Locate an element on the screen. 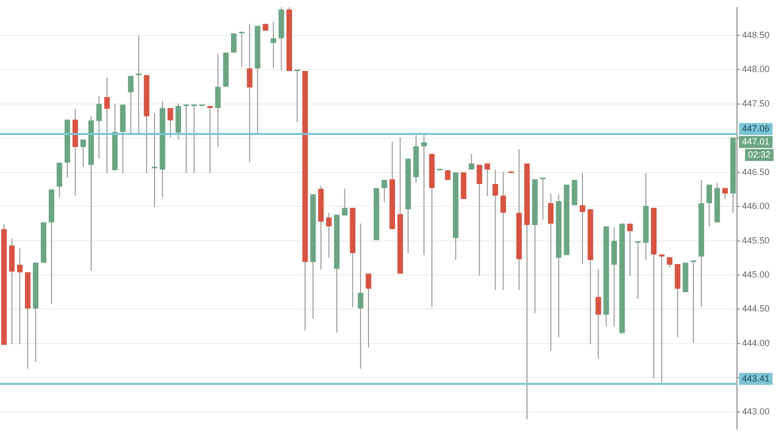 This screenshot has height=437, width=777. y-tick-label: 445.00 is located at coordinates (756, 274).